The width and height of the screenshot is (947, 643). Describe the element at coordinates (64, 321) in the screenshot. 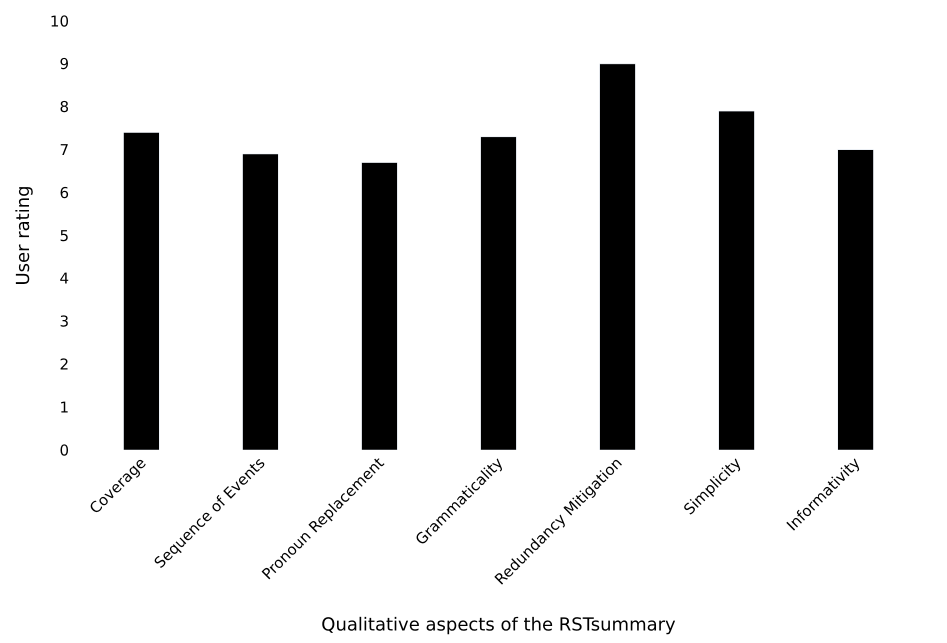

I see `y-tick-label: 3` at that location.